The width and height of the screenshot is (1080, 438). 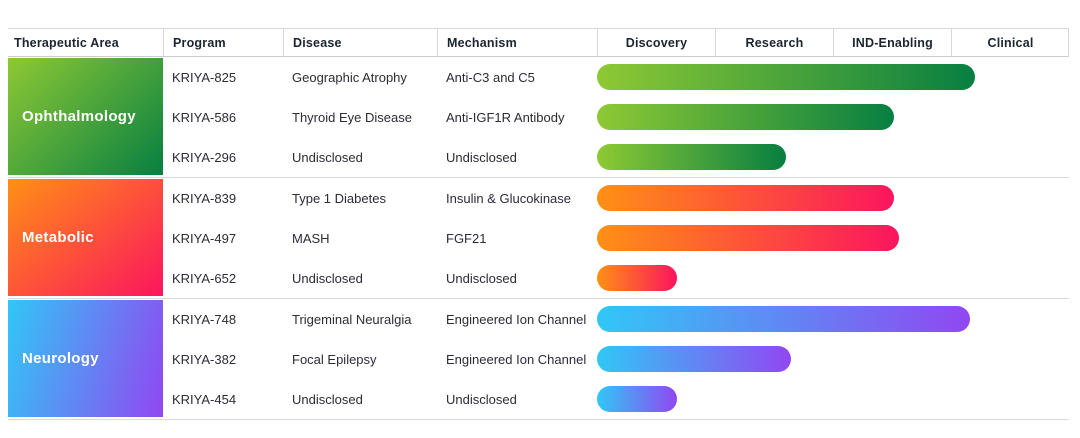 I want to click on program-cell: KRIYA-382, so click(x=204, y=359).